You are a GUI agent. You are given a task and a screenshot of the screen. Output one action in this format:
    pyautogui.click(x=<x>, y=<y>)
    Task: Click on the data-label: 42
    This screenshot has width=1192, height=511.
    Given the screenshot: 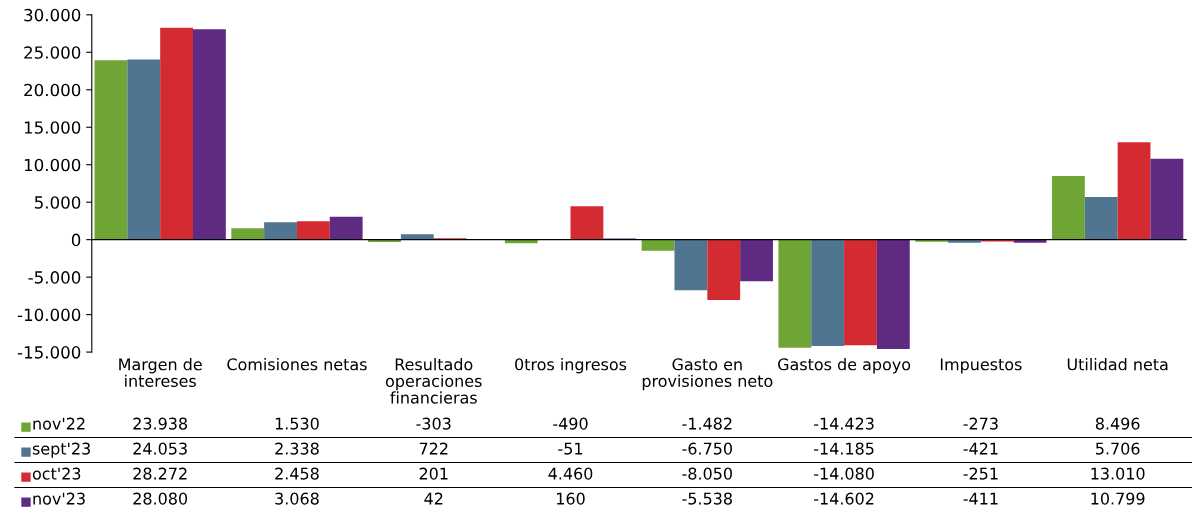 What is the action you would take?
    pyautogui.click(x=433, y=498)
    